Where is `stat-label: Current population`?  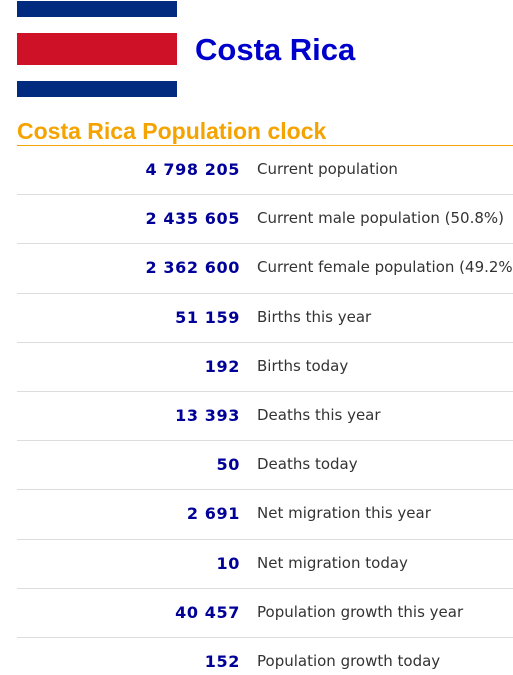 stat-label: Current population is located at coordinates (327, 169).